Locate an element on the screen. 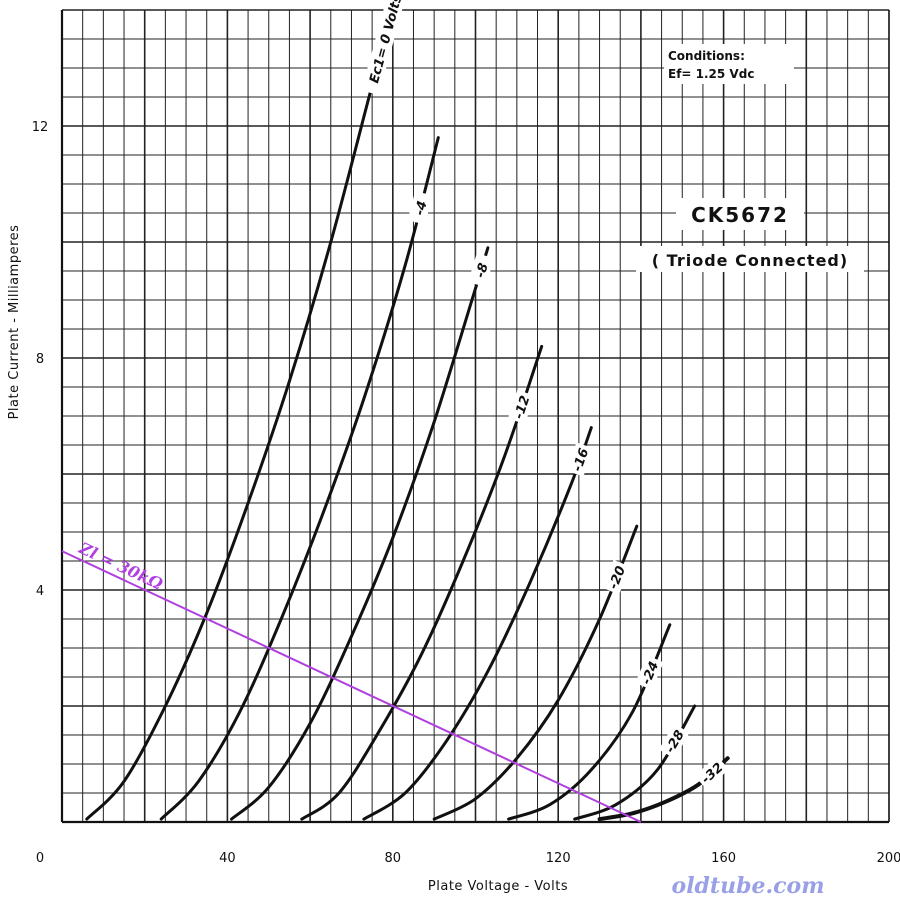 Image resolution: width=900 pixels, height=900 pixels. curve-label: -12 is located at coordinates (523, 407).